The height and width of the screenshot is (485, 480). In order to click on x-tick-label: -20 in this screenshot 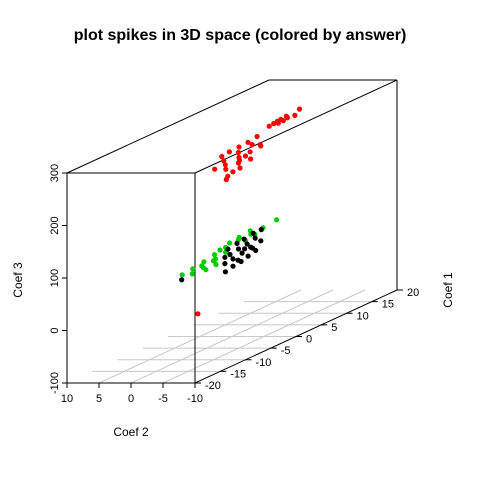, I will do `click(213, 386)`.